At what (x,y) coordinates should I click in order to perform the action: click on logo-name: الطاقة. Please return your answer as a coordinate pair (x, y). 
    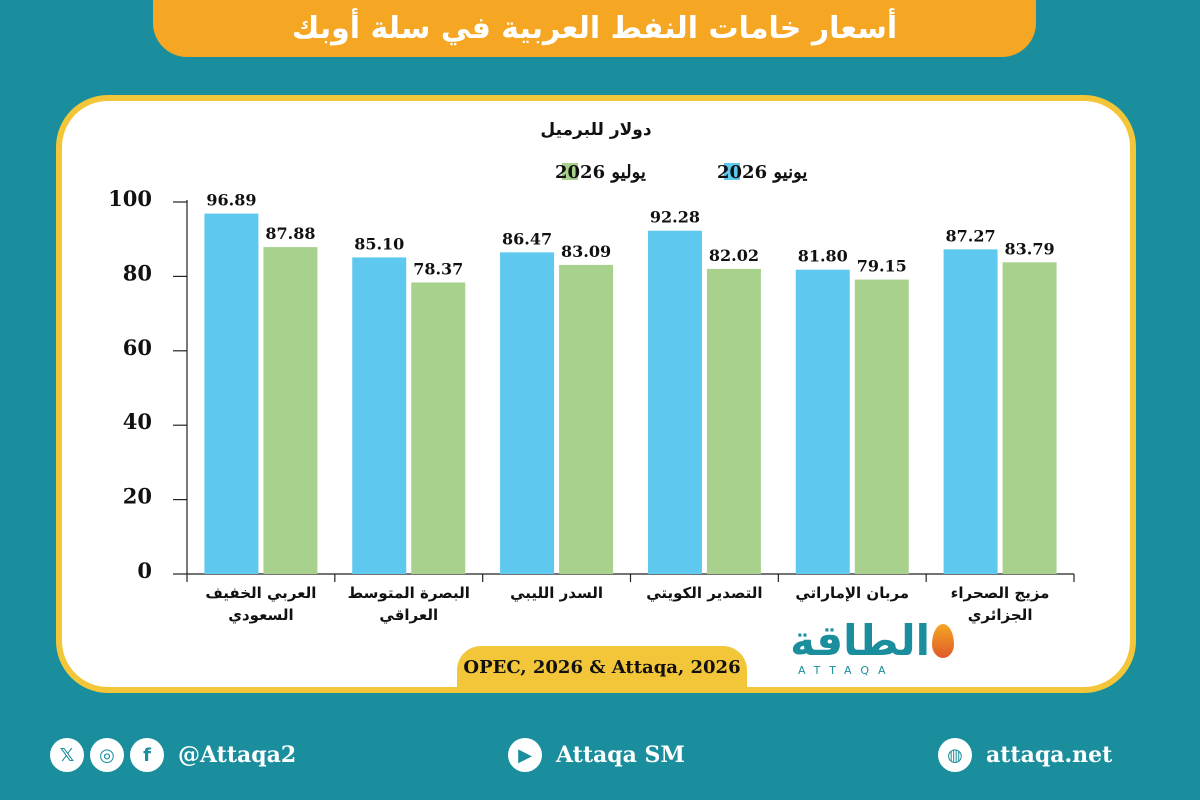
    Looking at the image, I should click on (860, 640).